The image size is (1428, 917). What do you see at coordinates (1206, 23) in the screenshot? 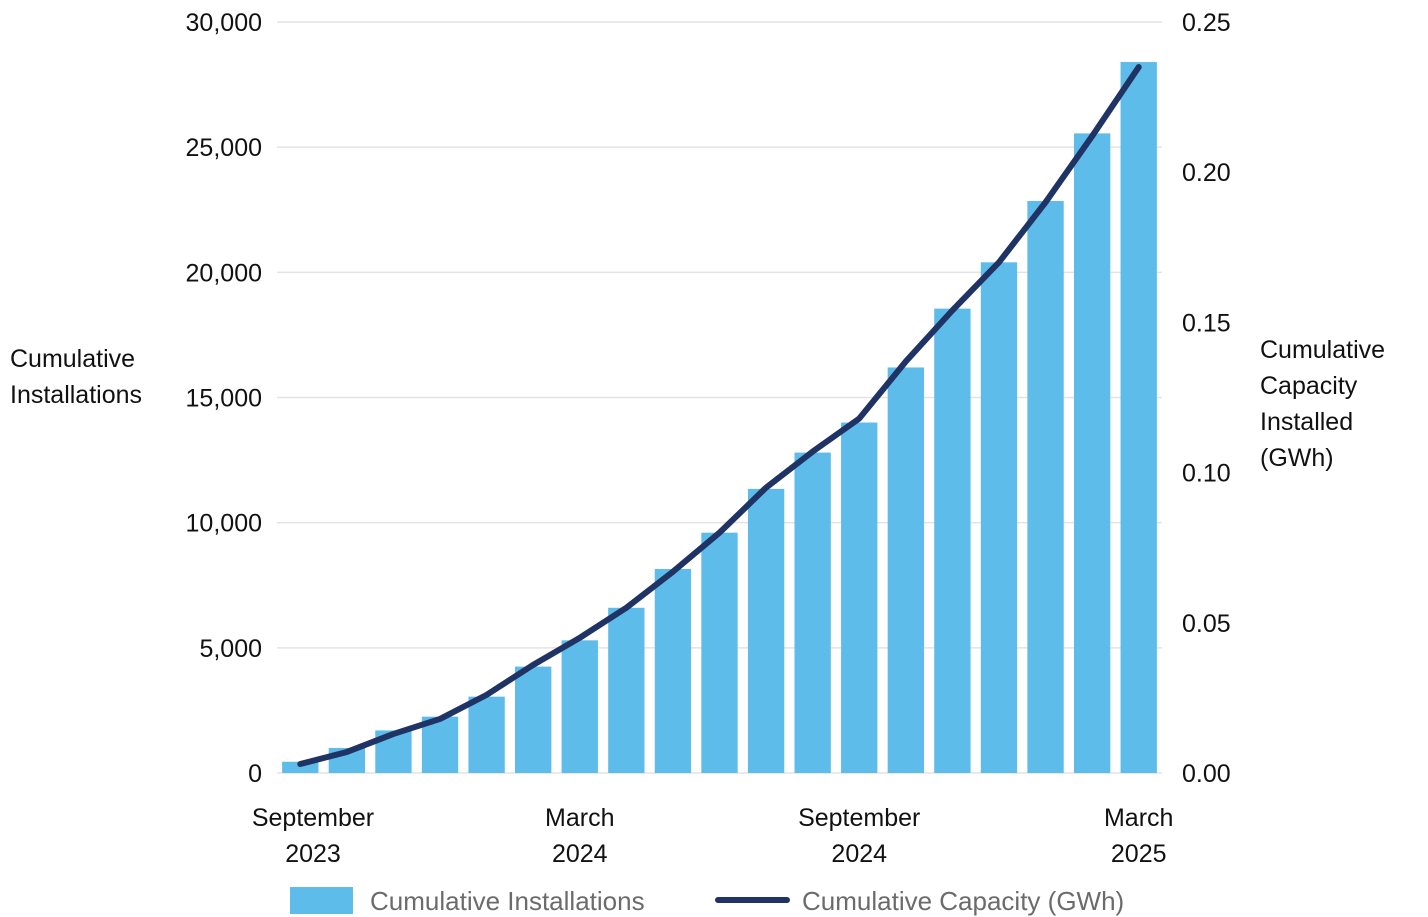
I see `right-tick-label: 0.25` at bounding box center [1206, 23].